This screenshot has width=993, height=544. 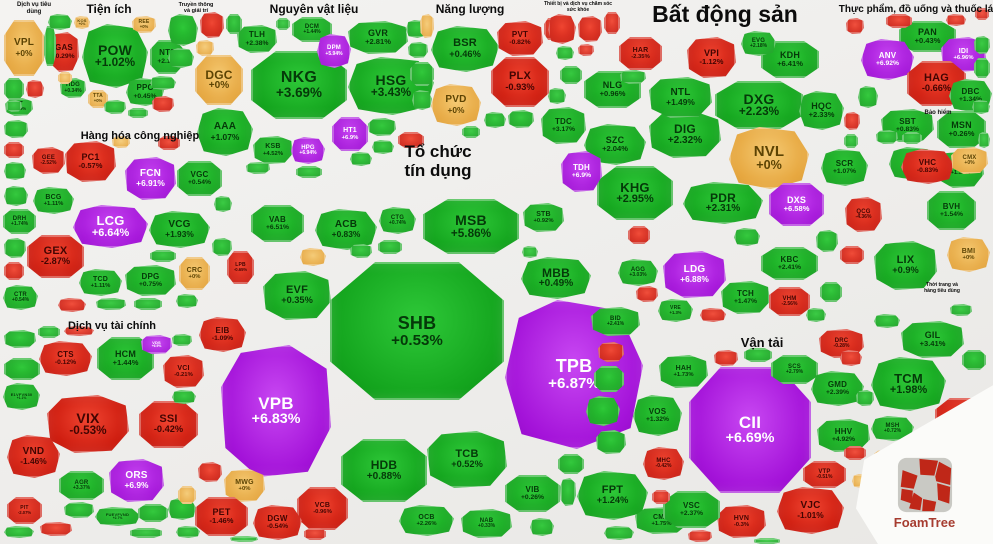 What do you see at coordinates (789, 263) in the screenshot?
I see `cell-KBC: KBC +2.41%` at bounding box center [789, 263].